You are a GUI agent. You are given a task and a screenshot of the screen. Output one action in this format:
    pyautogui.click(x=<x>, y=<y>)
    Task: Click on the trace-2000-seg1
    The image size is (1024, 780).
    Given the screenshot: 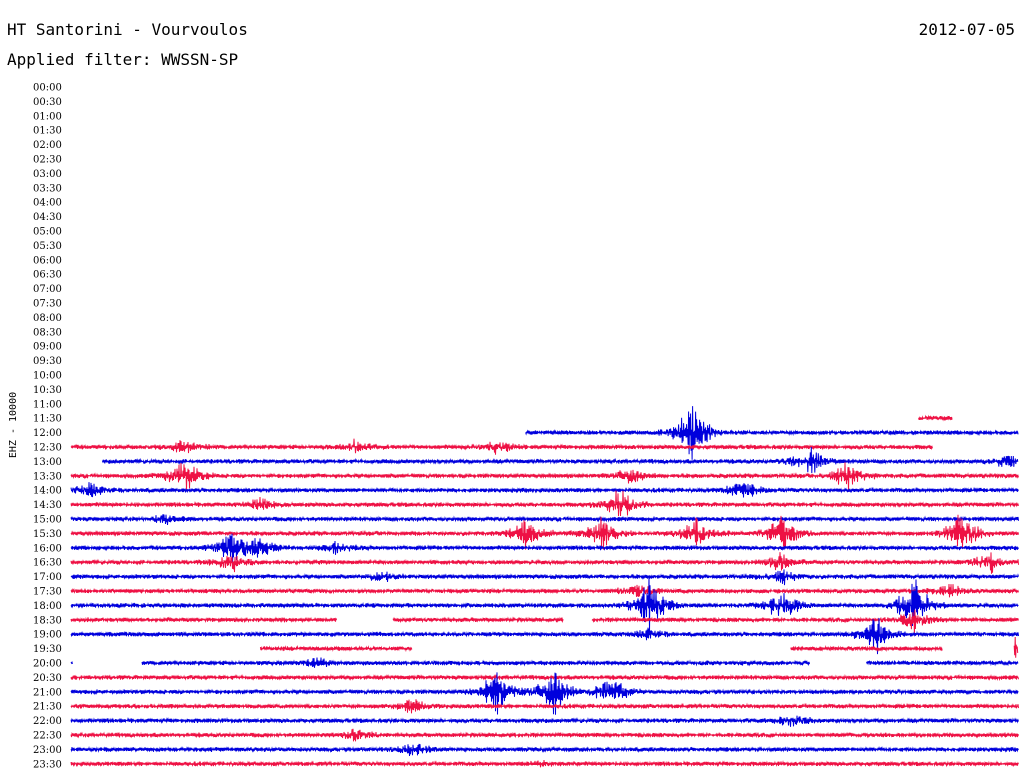 What is the action you would take?
    pyautogui.click(x=475, y=662)
    